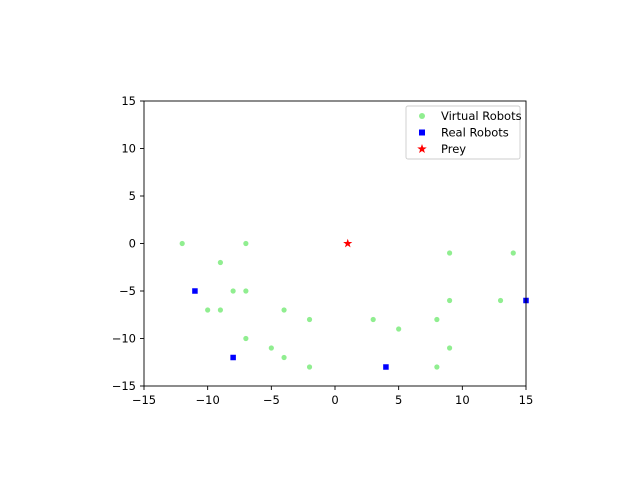  What do you see at coordinates (453, 149) in the screenshot?
I see `legend-label: Prey` at bounding box center [453, 149].